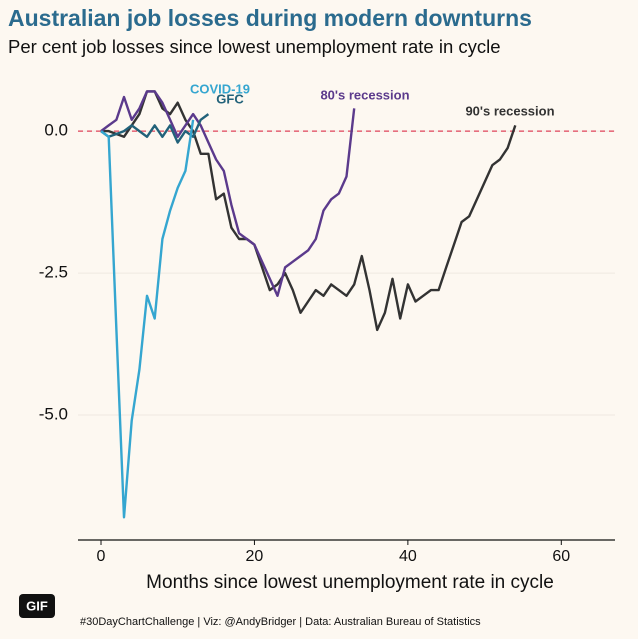  I want to click on x-tick-label: 20, so click(255, 556).